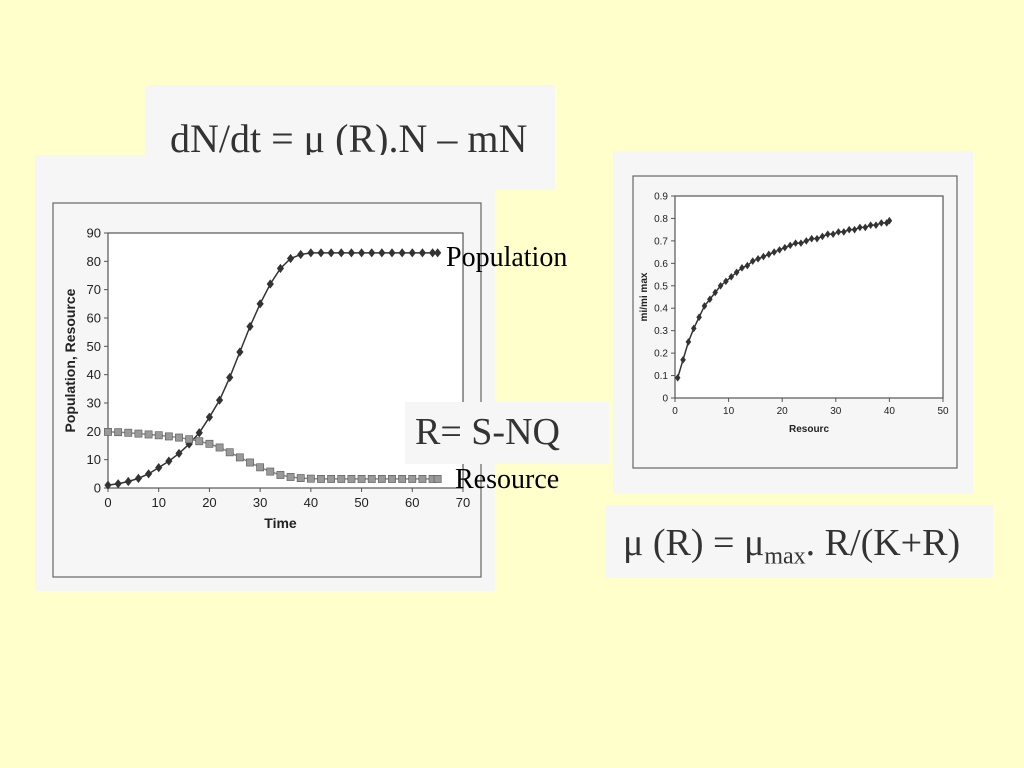  What do you see at coordinates (260, 502) in the screenshot?
I see `chart1-xtick-label: 30` at bounding box center [260, 502].